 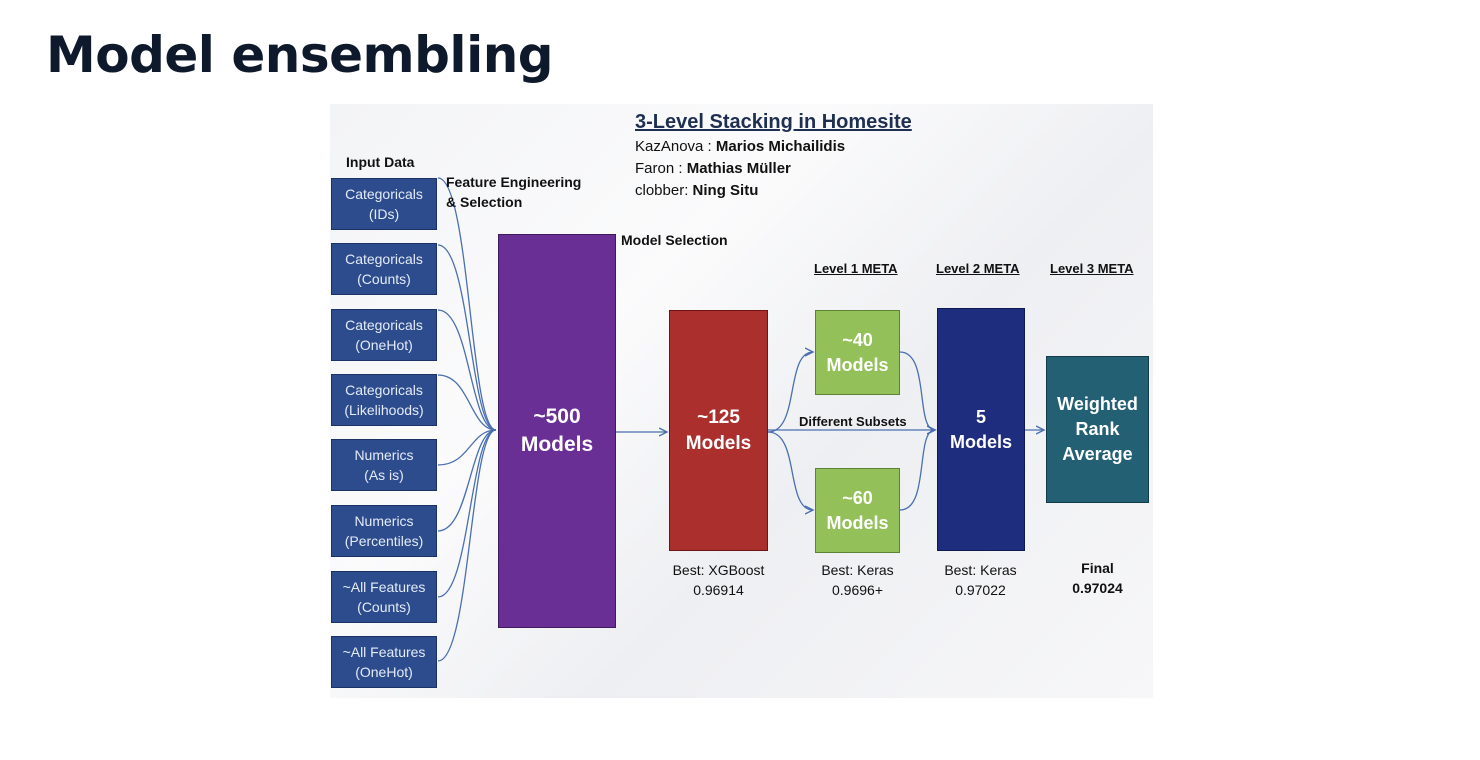 What do you see at coordinates (557, 416) in the screenshot?
I see `box-count: ~500` at bounding box center [557, 416].